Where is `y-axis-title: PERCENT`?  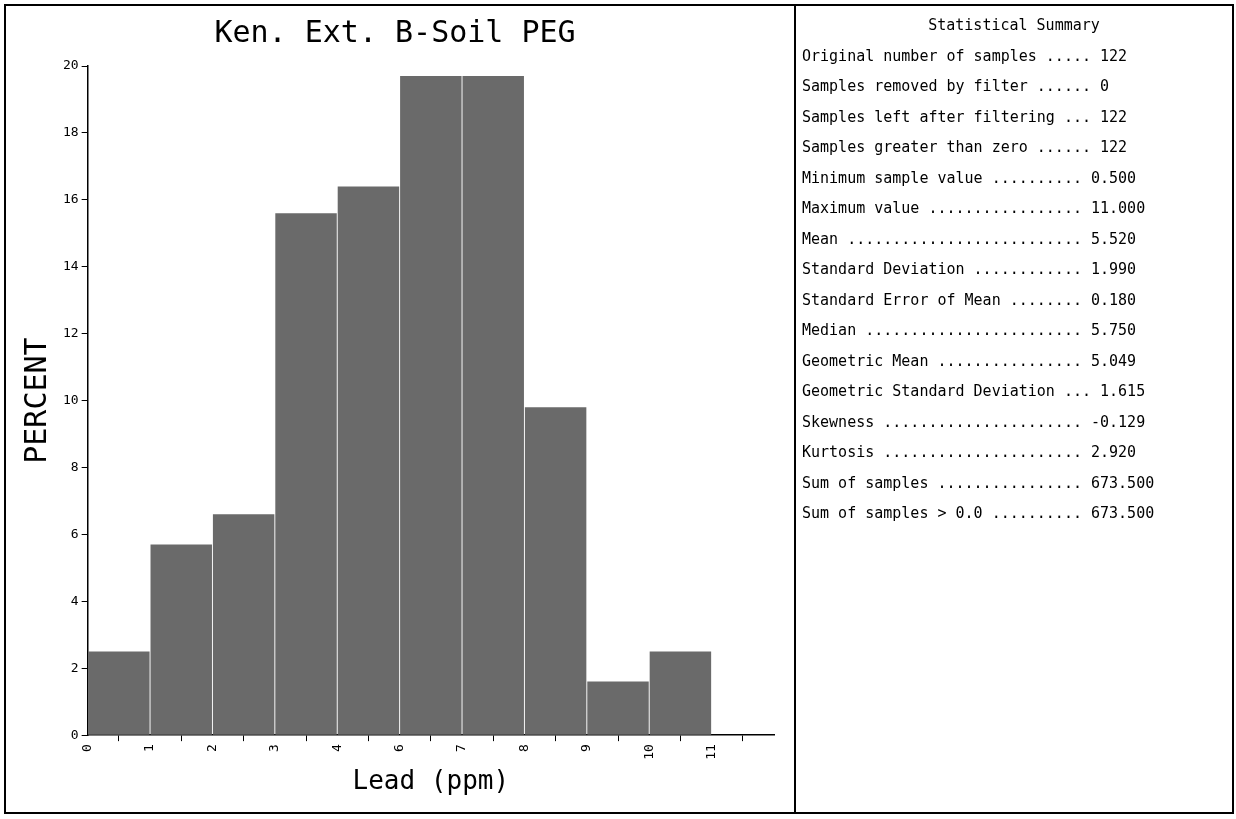 y-axis-title: PERCENT is located at coordinates (35, 400).